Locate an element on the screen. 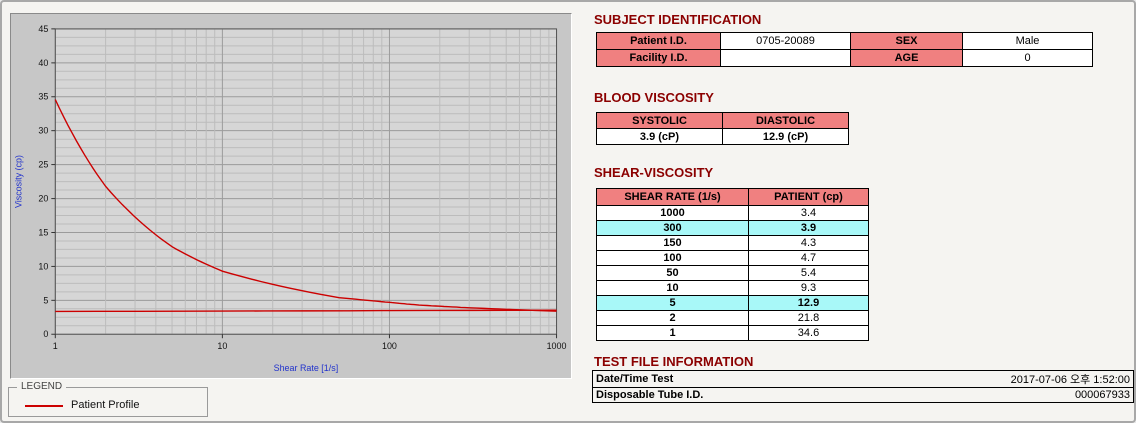 The width and height of the screenshot is (1136, 423). svg-text: 5 is located at coordinates (45, 300).